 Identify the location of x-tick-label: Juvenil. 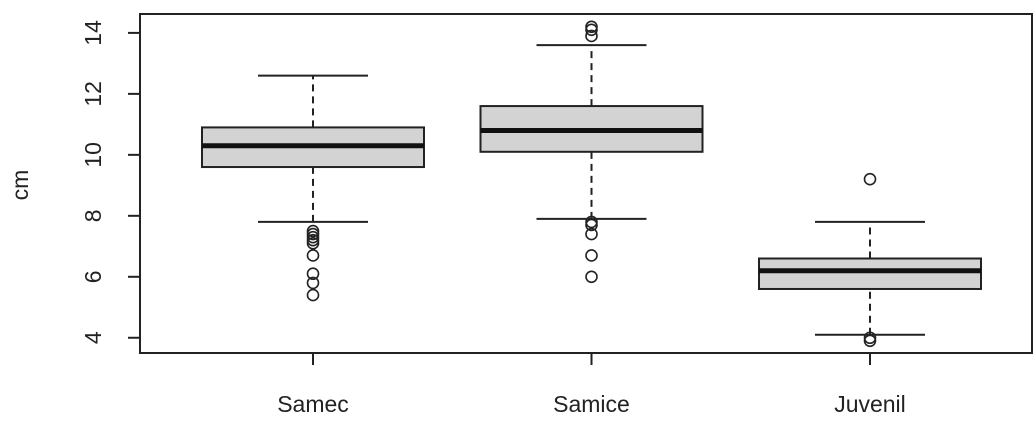
(870, 404).